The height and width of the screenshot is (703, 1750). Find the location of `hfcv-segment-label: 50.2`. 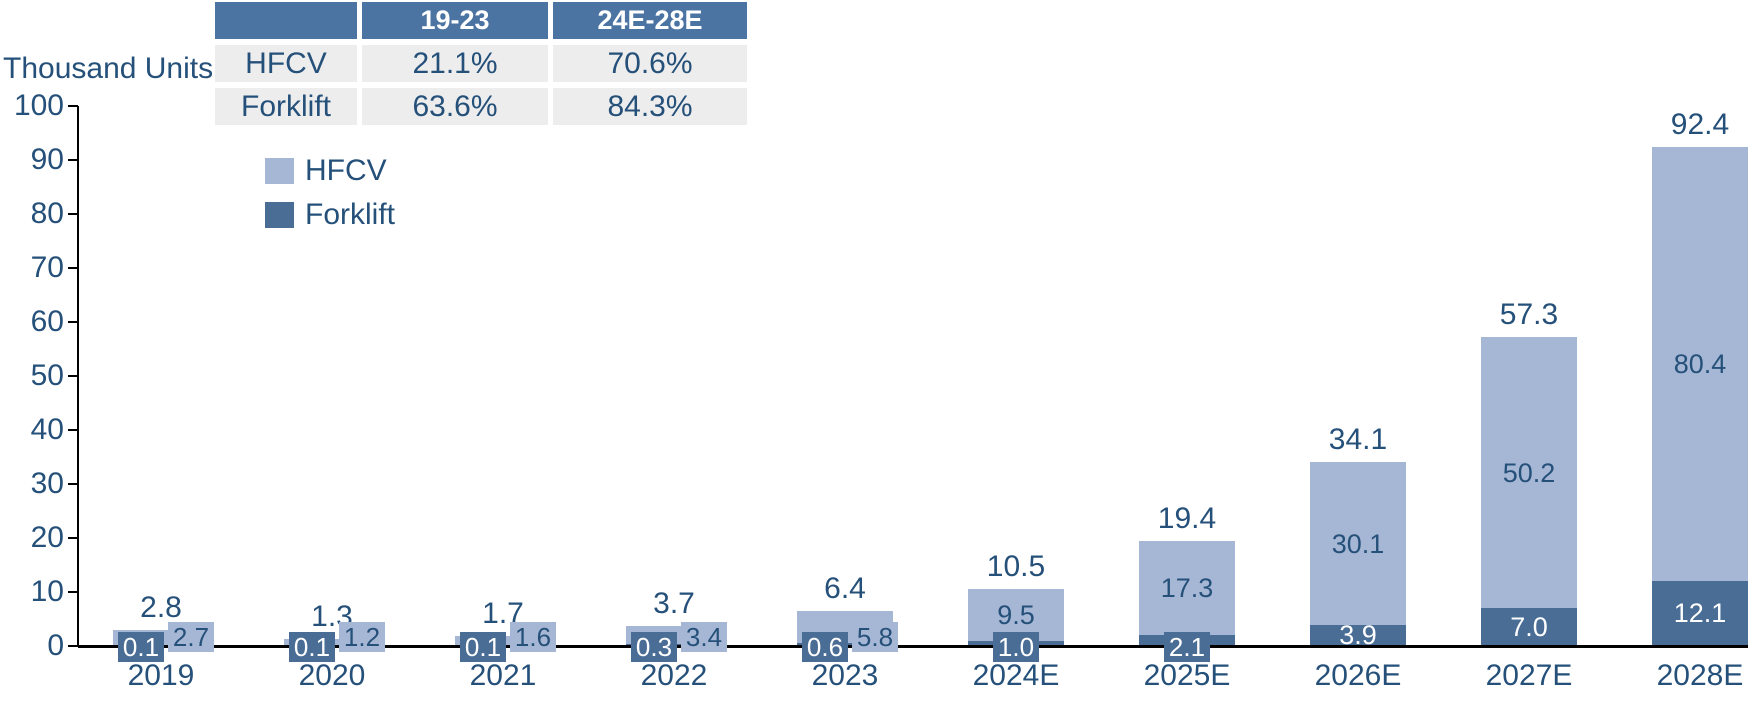

hfcv-segment-label: 50.2 is located at coordinates (1529, 472).